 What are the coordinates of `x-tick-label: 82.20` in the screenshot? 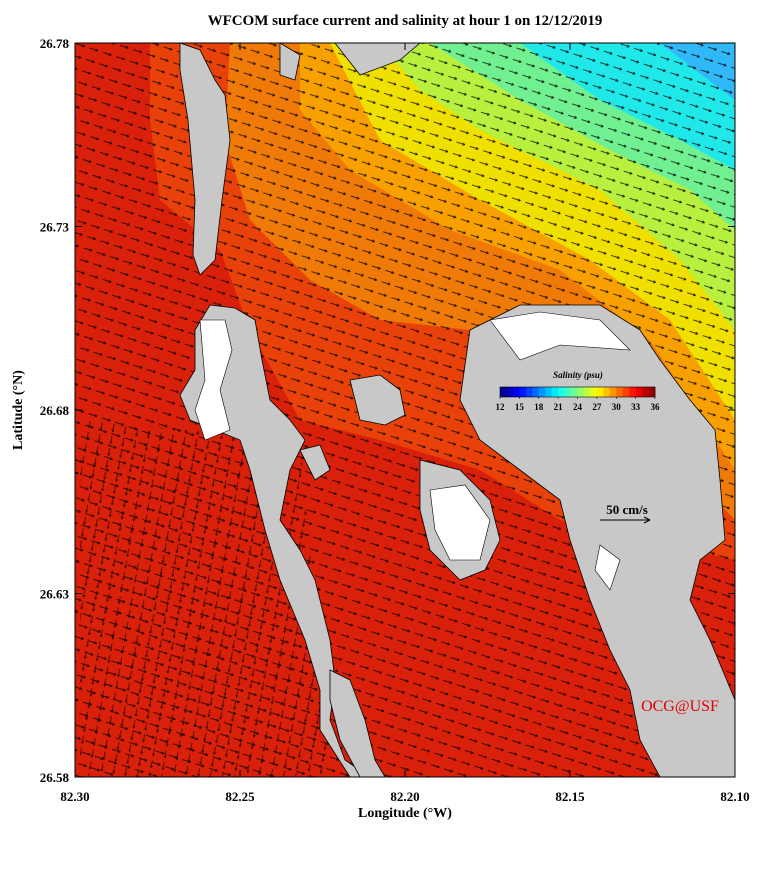 It's located at (404, 796).